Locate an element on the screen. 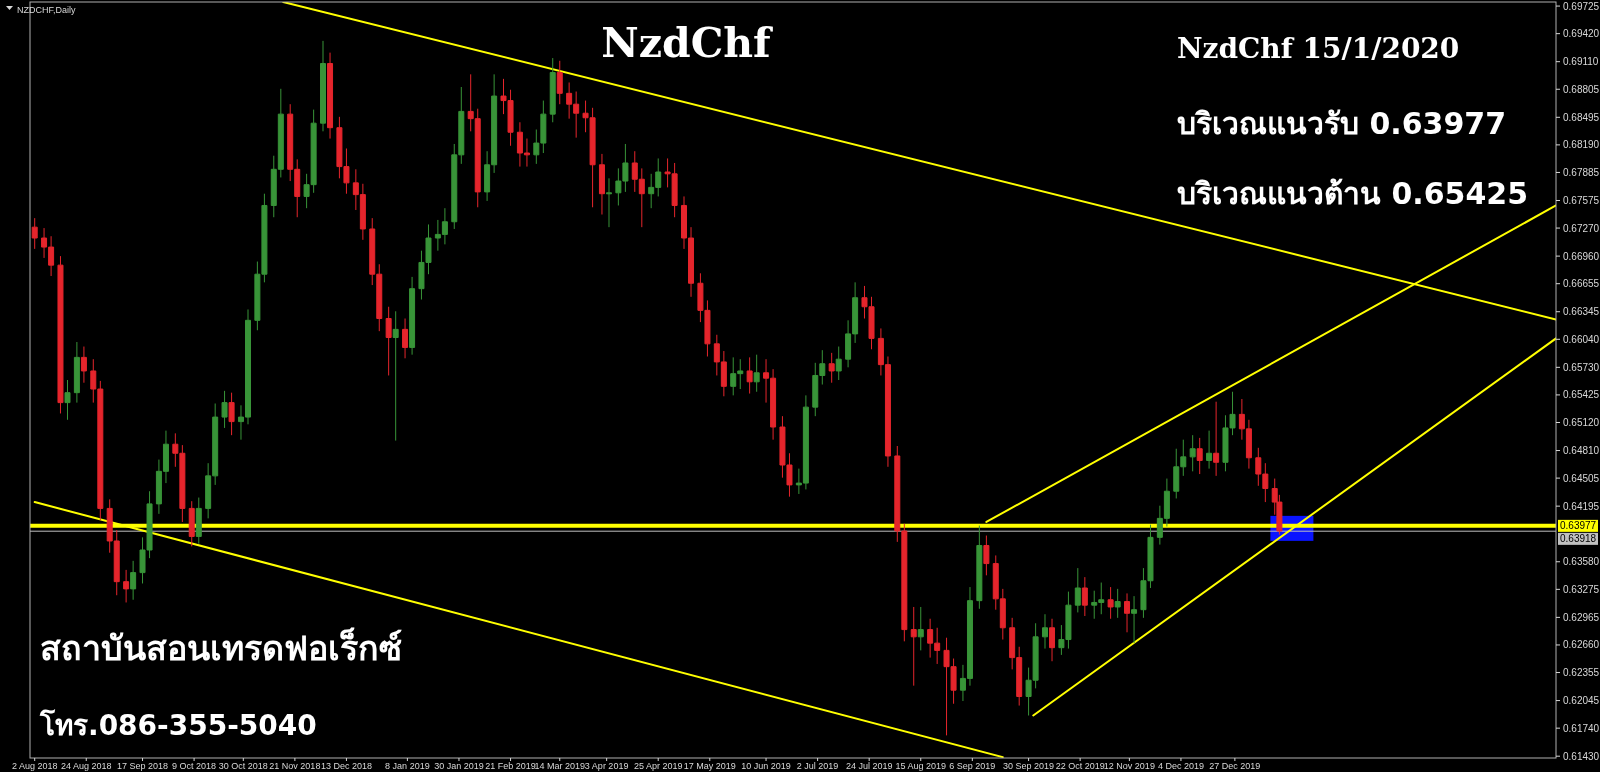 The width and height of the screenshot is (1600, 772). x-tick-label: 3 Apr 2019 is located at coordinates (606, 766).